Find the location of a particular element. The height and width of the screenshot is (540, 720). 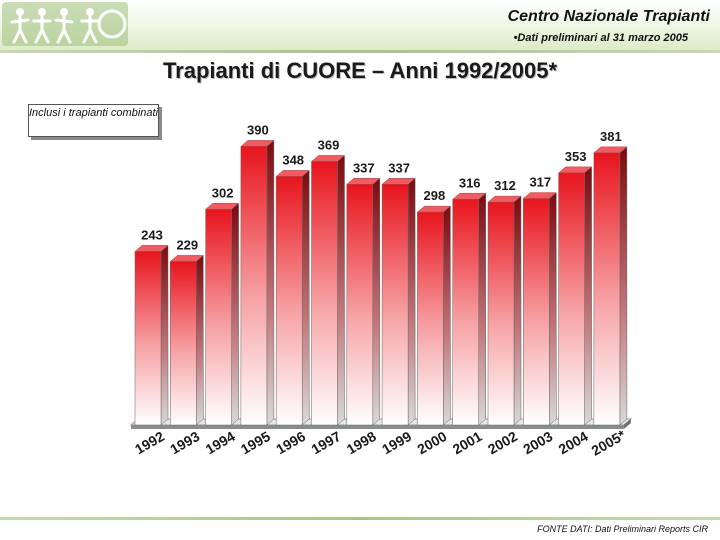

org-name: Centro Nazionale Trapianti is located at coordinates (608, 16).